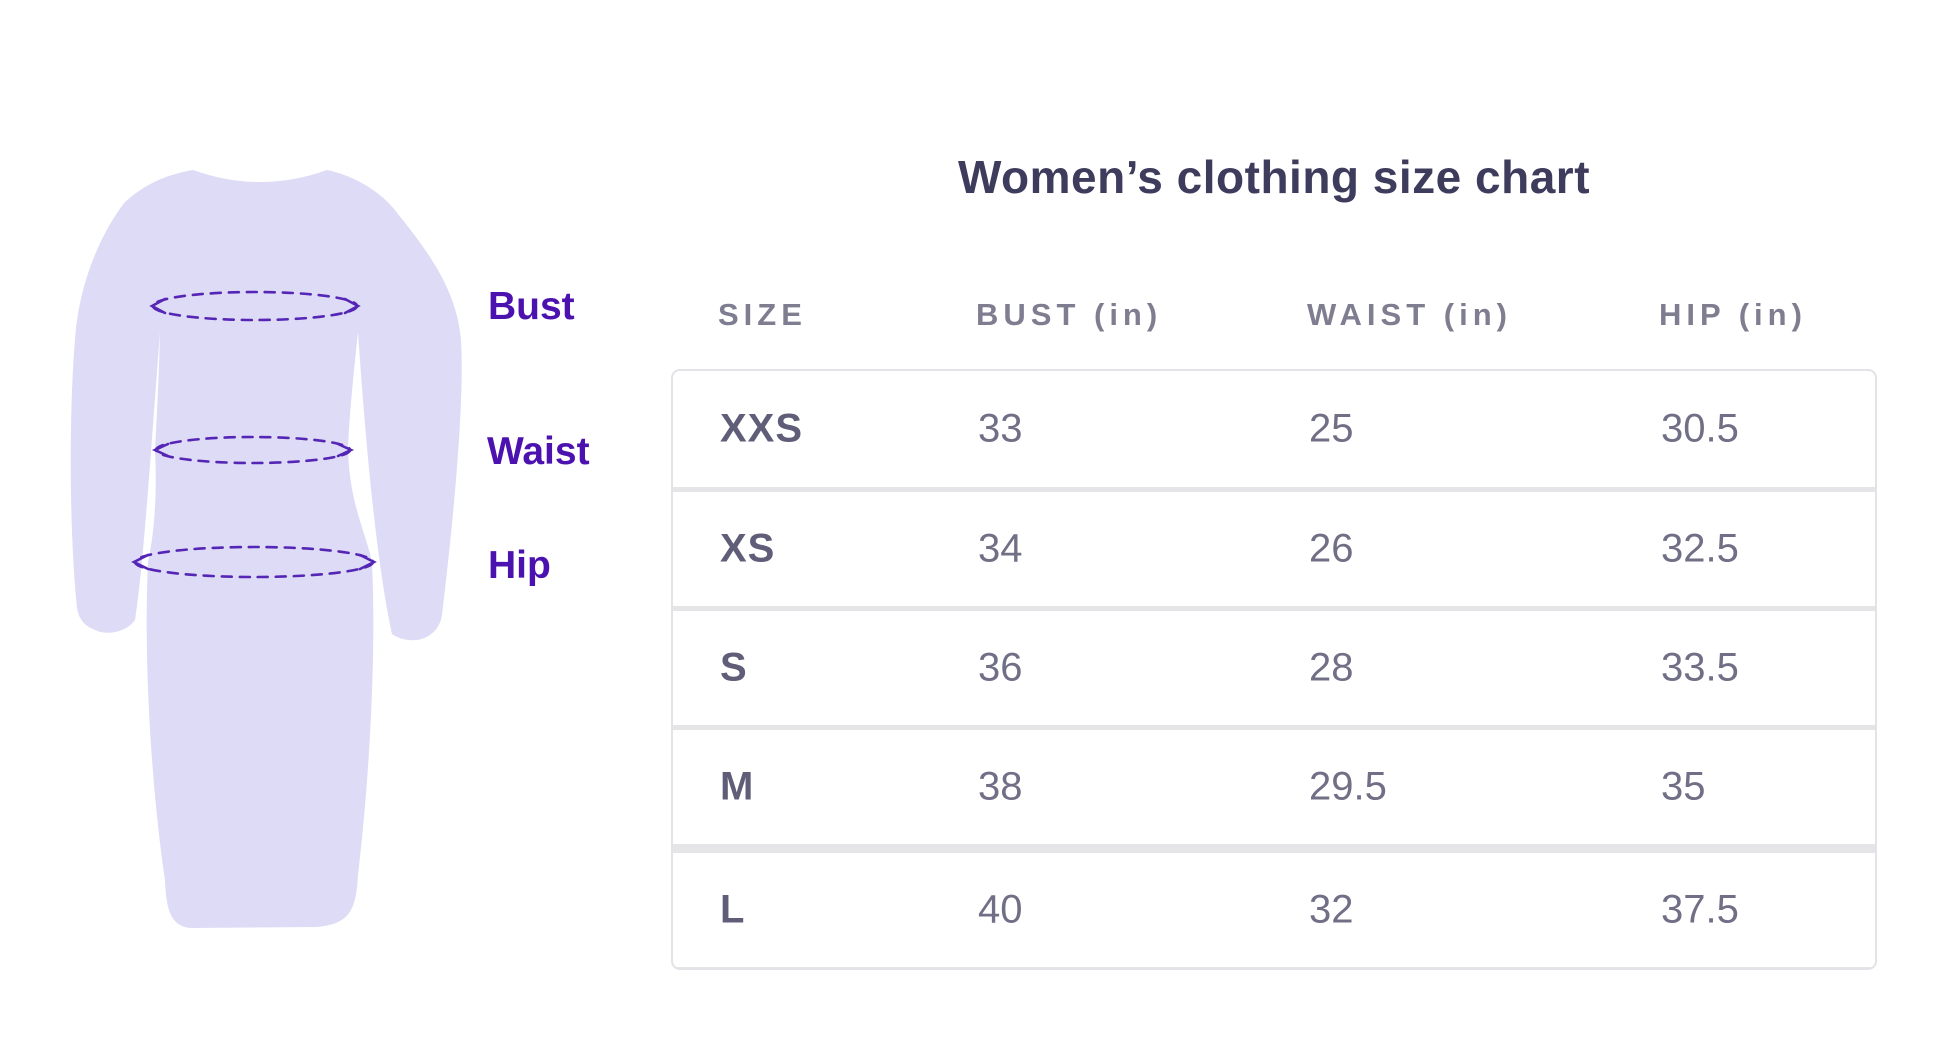  What do you see at coordinates (1274, 315) in the screenshot?
I see `table-header-row: SIZE BUST (in) WAIST (in) HIP (in)` at bounding box center [1274, 315].